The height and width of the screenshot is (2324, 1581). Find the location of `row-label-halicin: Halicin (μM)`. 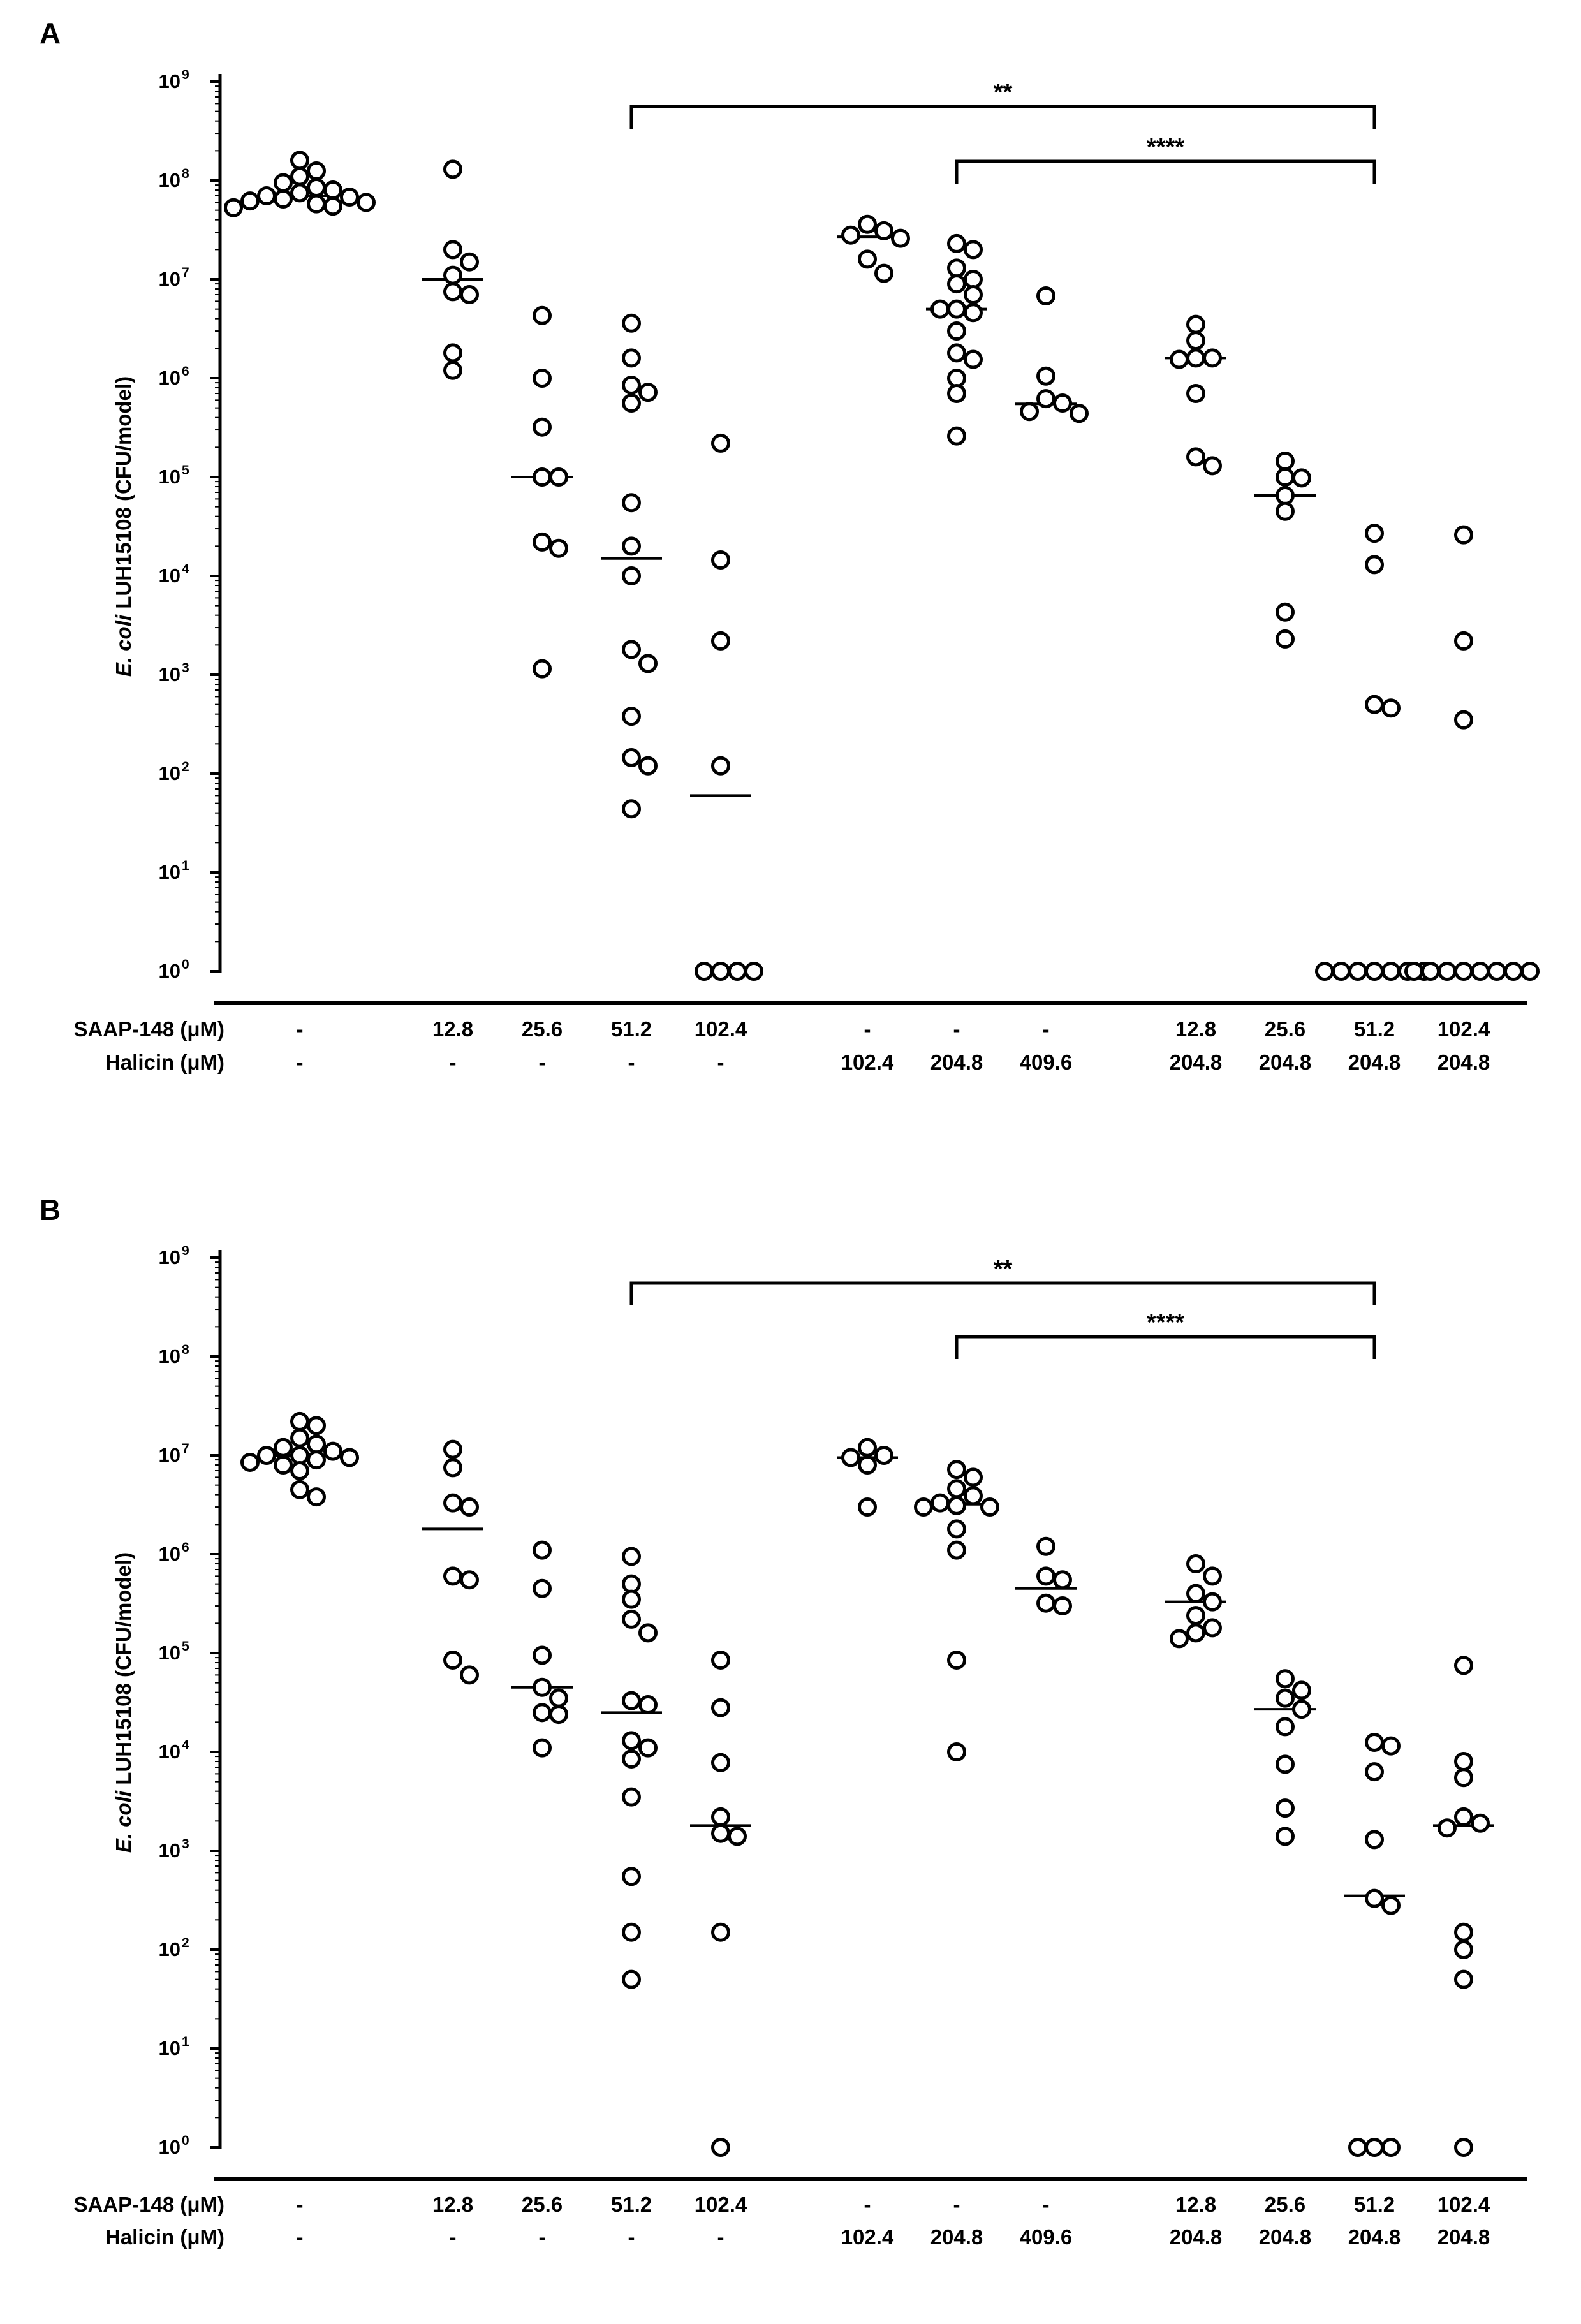

row-label-halicin: Halicin (μM) is located at coordinates (164, 2237).